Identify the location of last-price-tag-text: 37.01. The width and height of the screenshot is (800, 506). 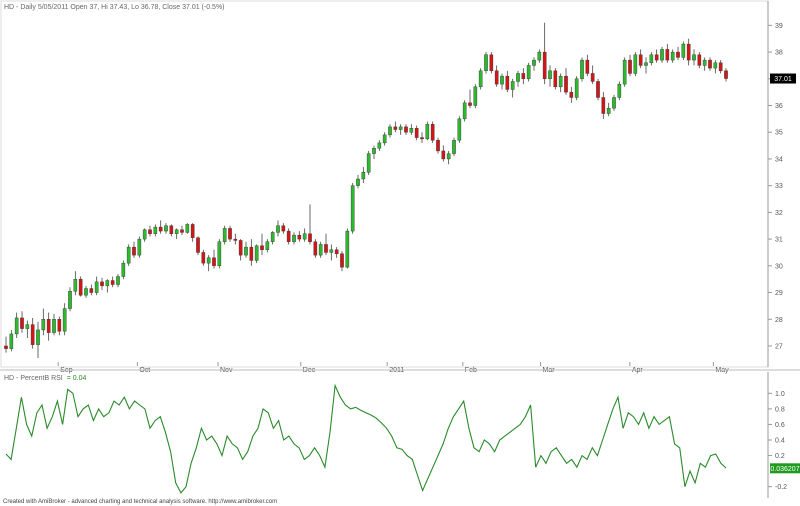
(783, 79).